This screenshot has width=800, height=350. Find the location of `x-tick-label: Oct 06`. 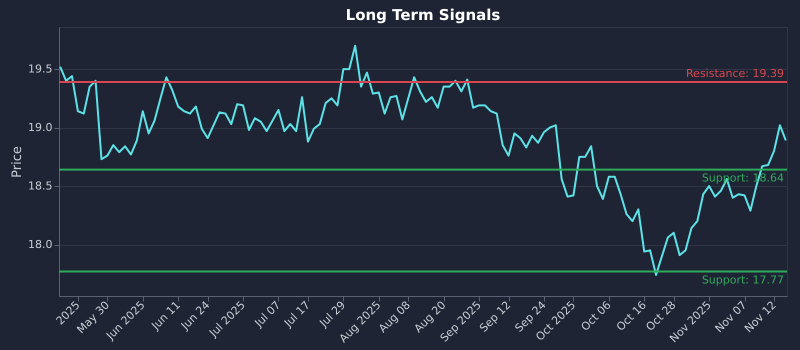

x-tick-label: Oct 06 is located at coordinates (596, 316).